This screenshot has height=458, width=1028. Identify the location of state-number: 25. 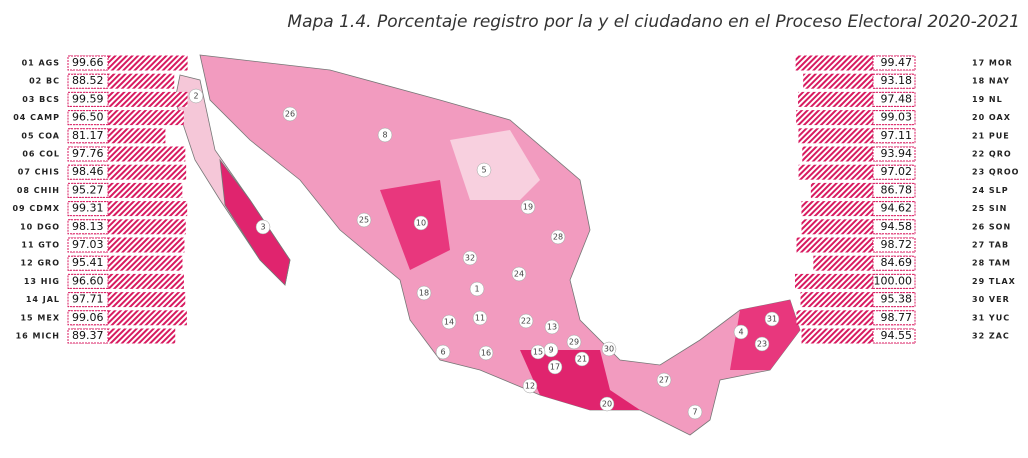
(364, 220).